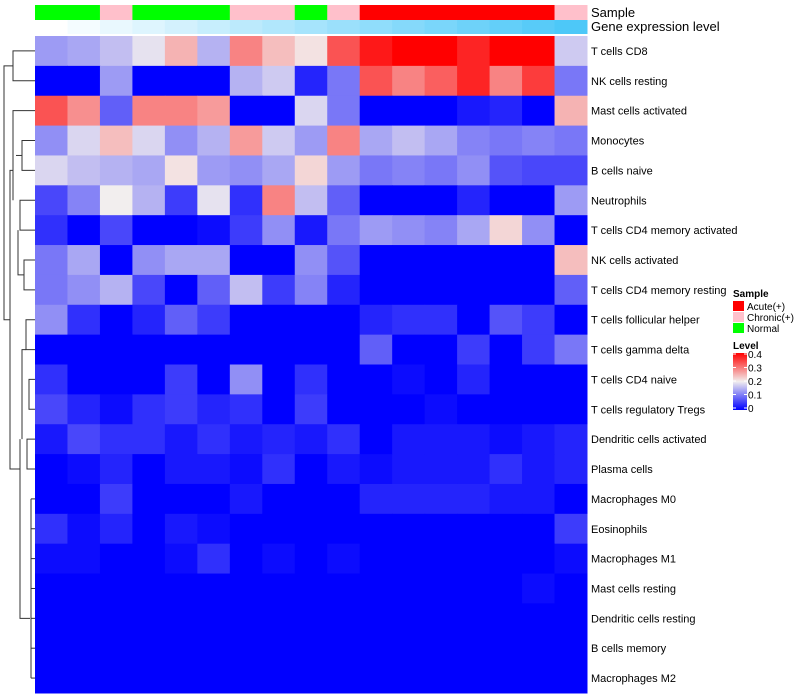 This screenshot has height=700, width=800. What do you see at coordinates (311, 19) in the screenshot?
I see `annotation-bars` at bounding box center [311, 19].